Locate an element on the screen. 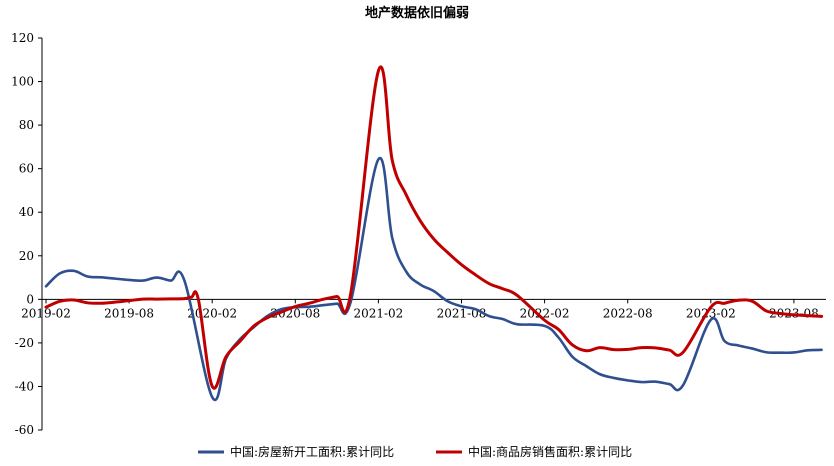  y-tick-label: -20 is located at coordinates (24, 343).